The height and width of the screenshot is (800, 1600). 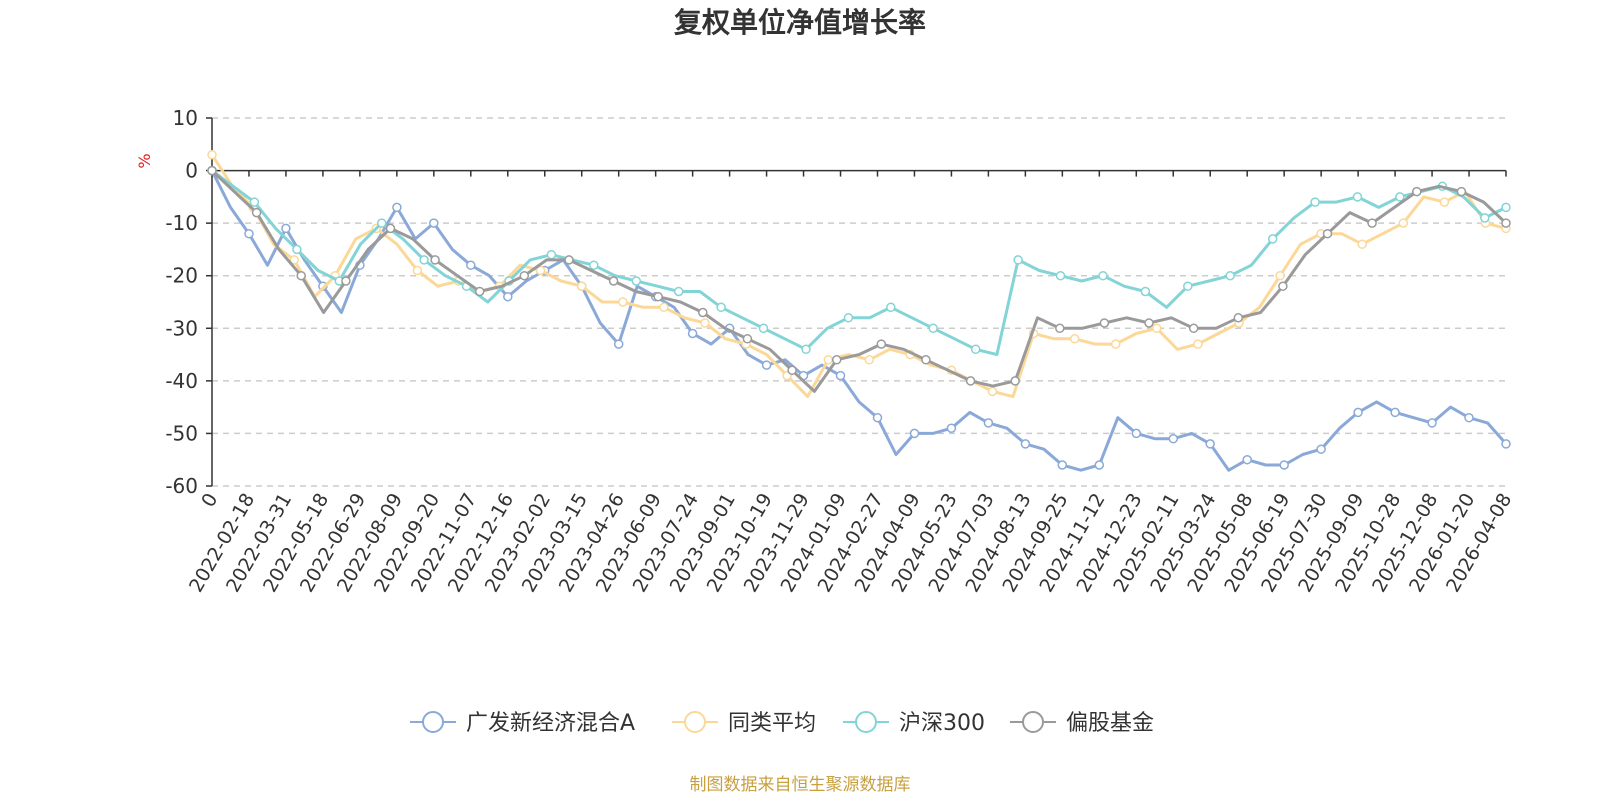 I want to click on legend-item: 同类平均, so click(x=744, y=723).